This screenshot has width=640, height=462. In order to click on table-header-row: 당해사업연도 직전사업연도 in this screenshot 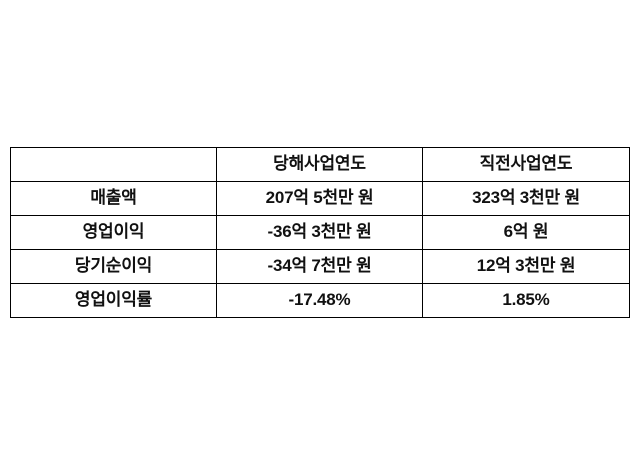, I will do `click(320, 164)`.